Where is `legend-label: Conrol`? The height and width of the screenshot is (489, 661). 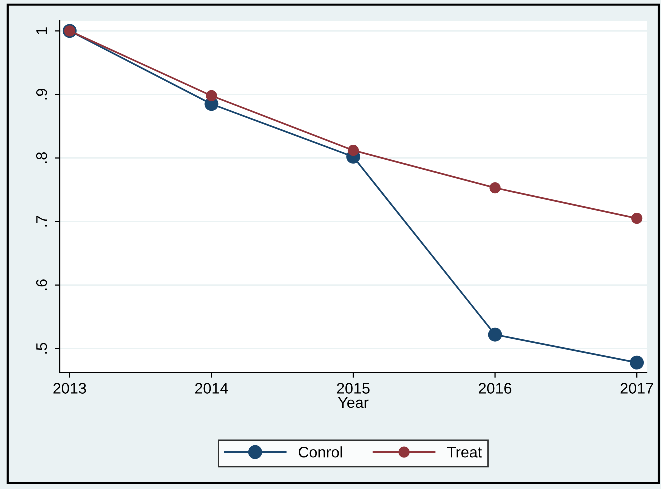
legend-label: Conrol is located at coordinates (320, 452).